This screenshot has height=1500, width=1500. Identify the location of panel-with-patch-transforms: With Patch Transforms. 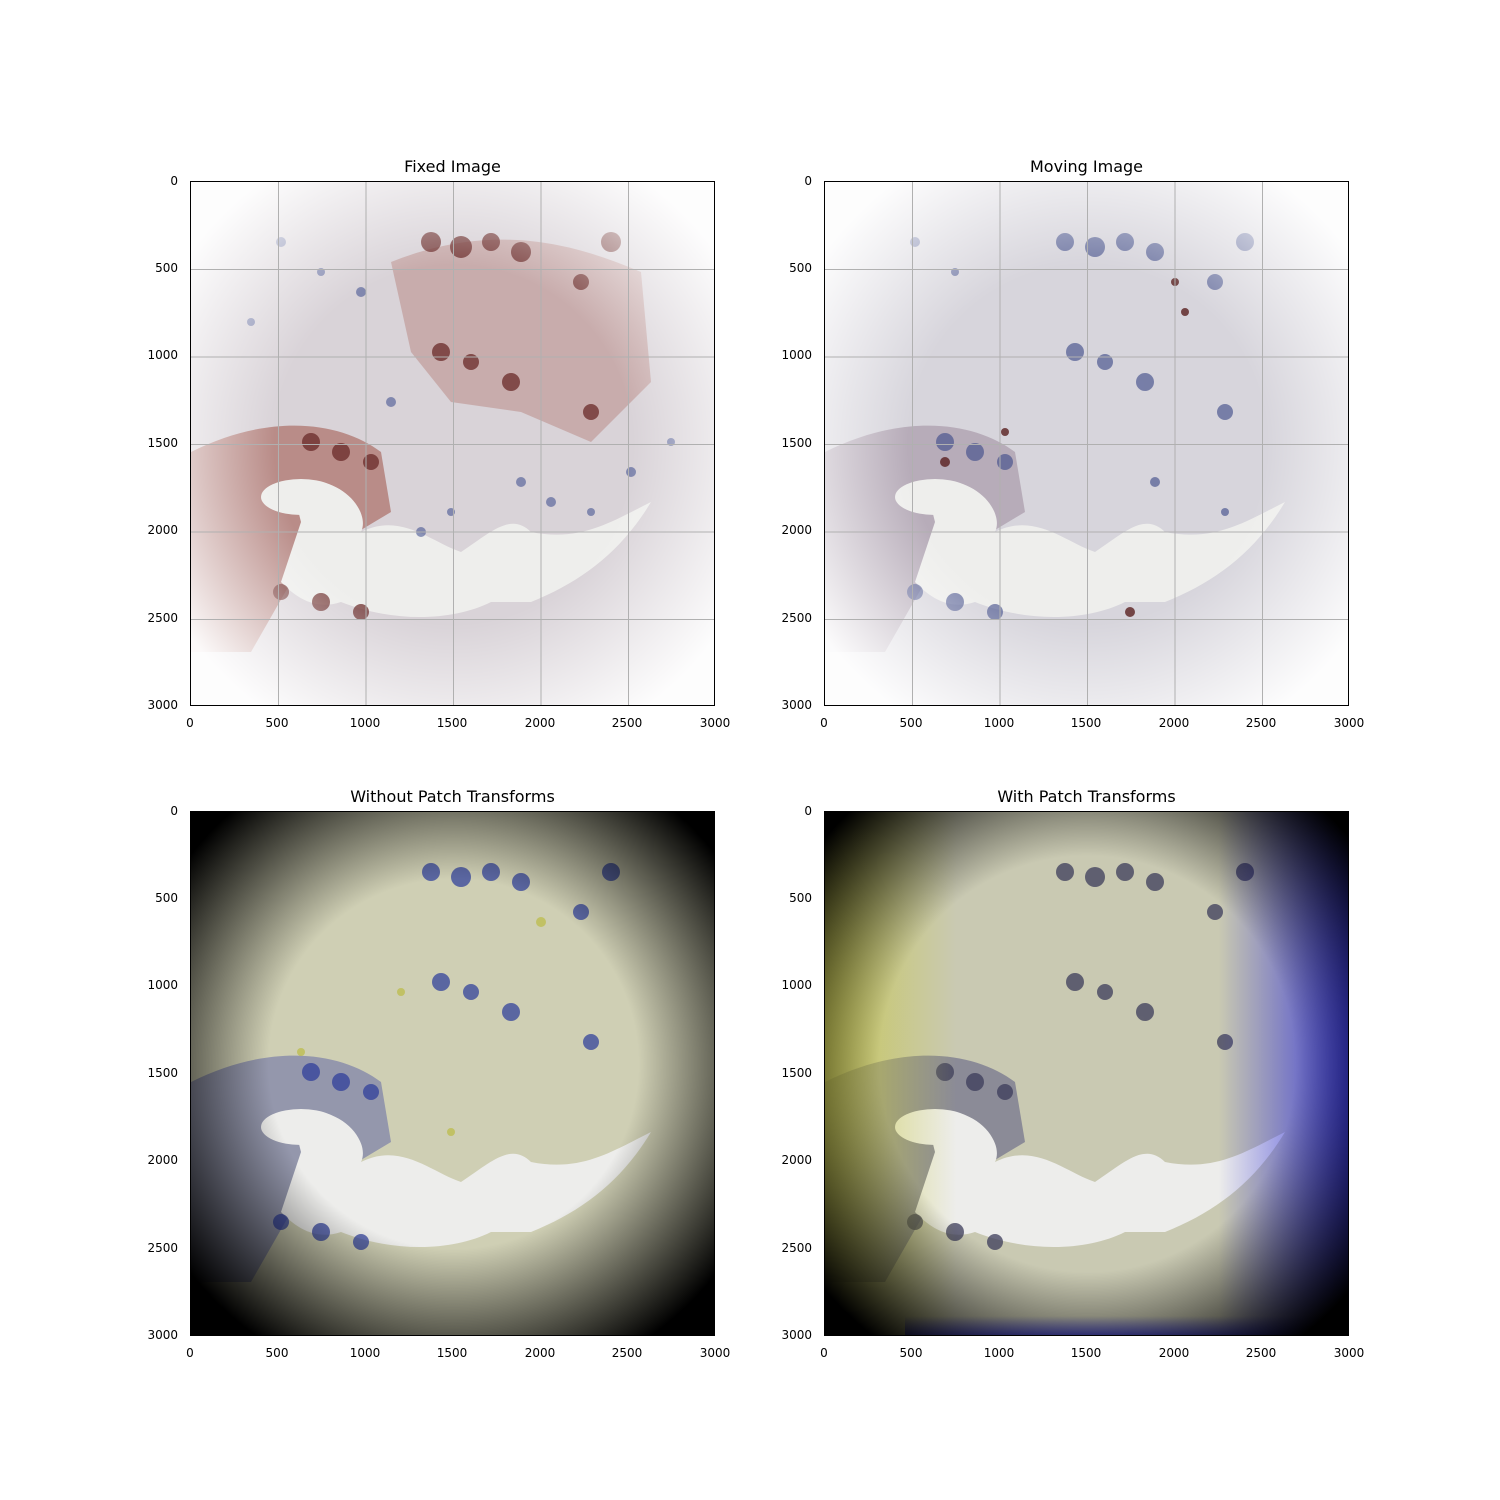
(1072, 1073).